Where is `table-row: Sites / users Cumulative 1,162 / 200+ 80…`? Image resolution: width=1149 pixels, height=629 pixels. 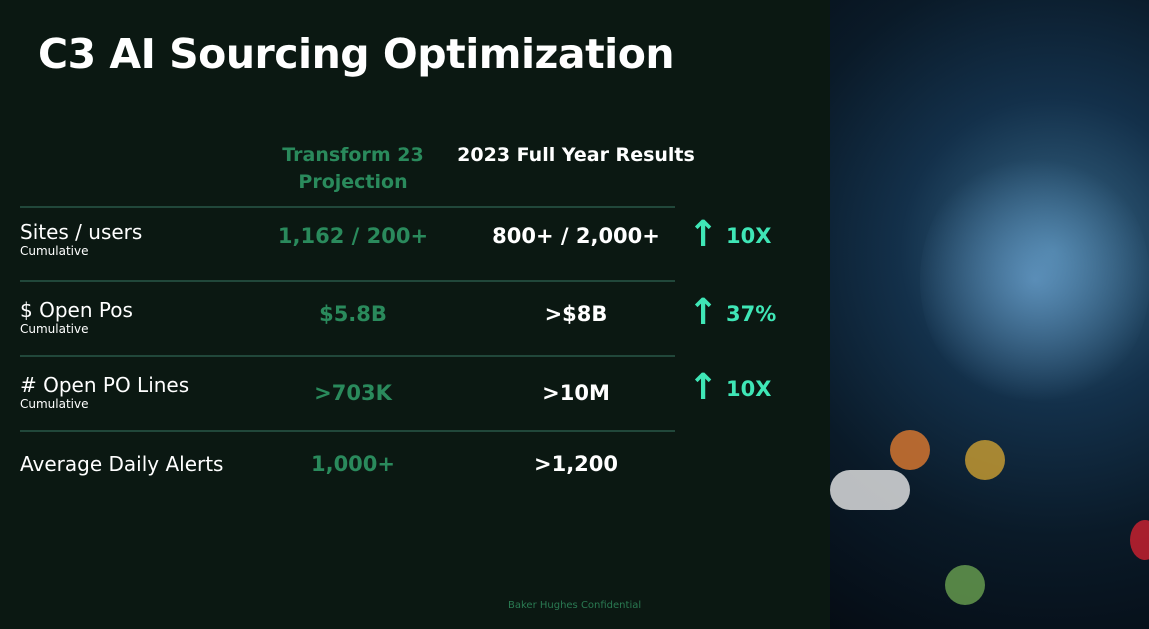
table-row: Sites / users Cumulative 1,162 / 200+ 80… is located at coordinates (415, 247).